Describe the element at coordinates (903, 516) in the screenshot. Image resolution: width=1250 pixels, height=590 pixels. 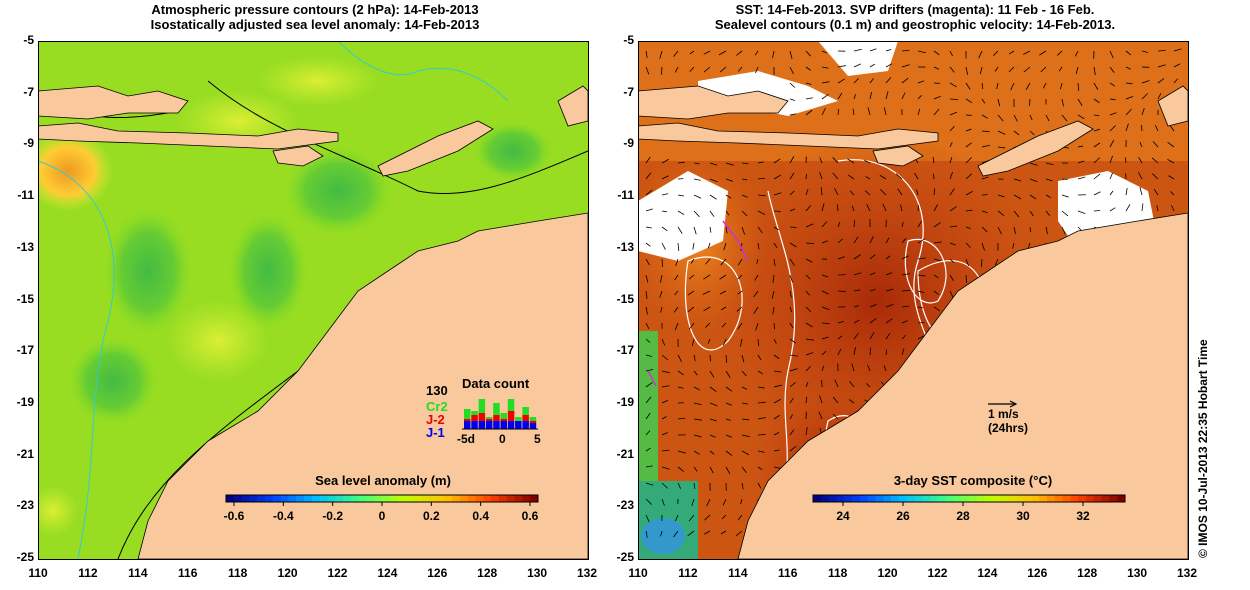
I see `colorbar-tick-label: 26` at that location.